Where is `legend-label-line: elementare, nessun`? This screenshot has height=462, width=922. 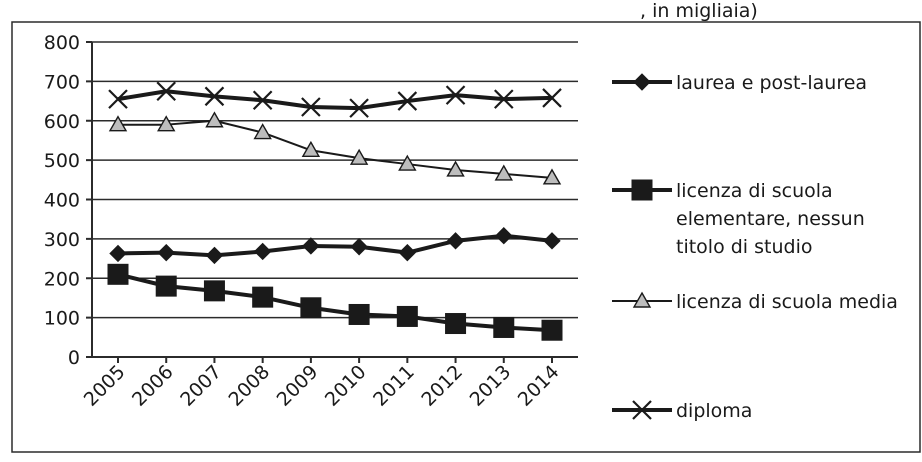 legend-label-line: elementare, nessun is located at coordinates (770, 219).